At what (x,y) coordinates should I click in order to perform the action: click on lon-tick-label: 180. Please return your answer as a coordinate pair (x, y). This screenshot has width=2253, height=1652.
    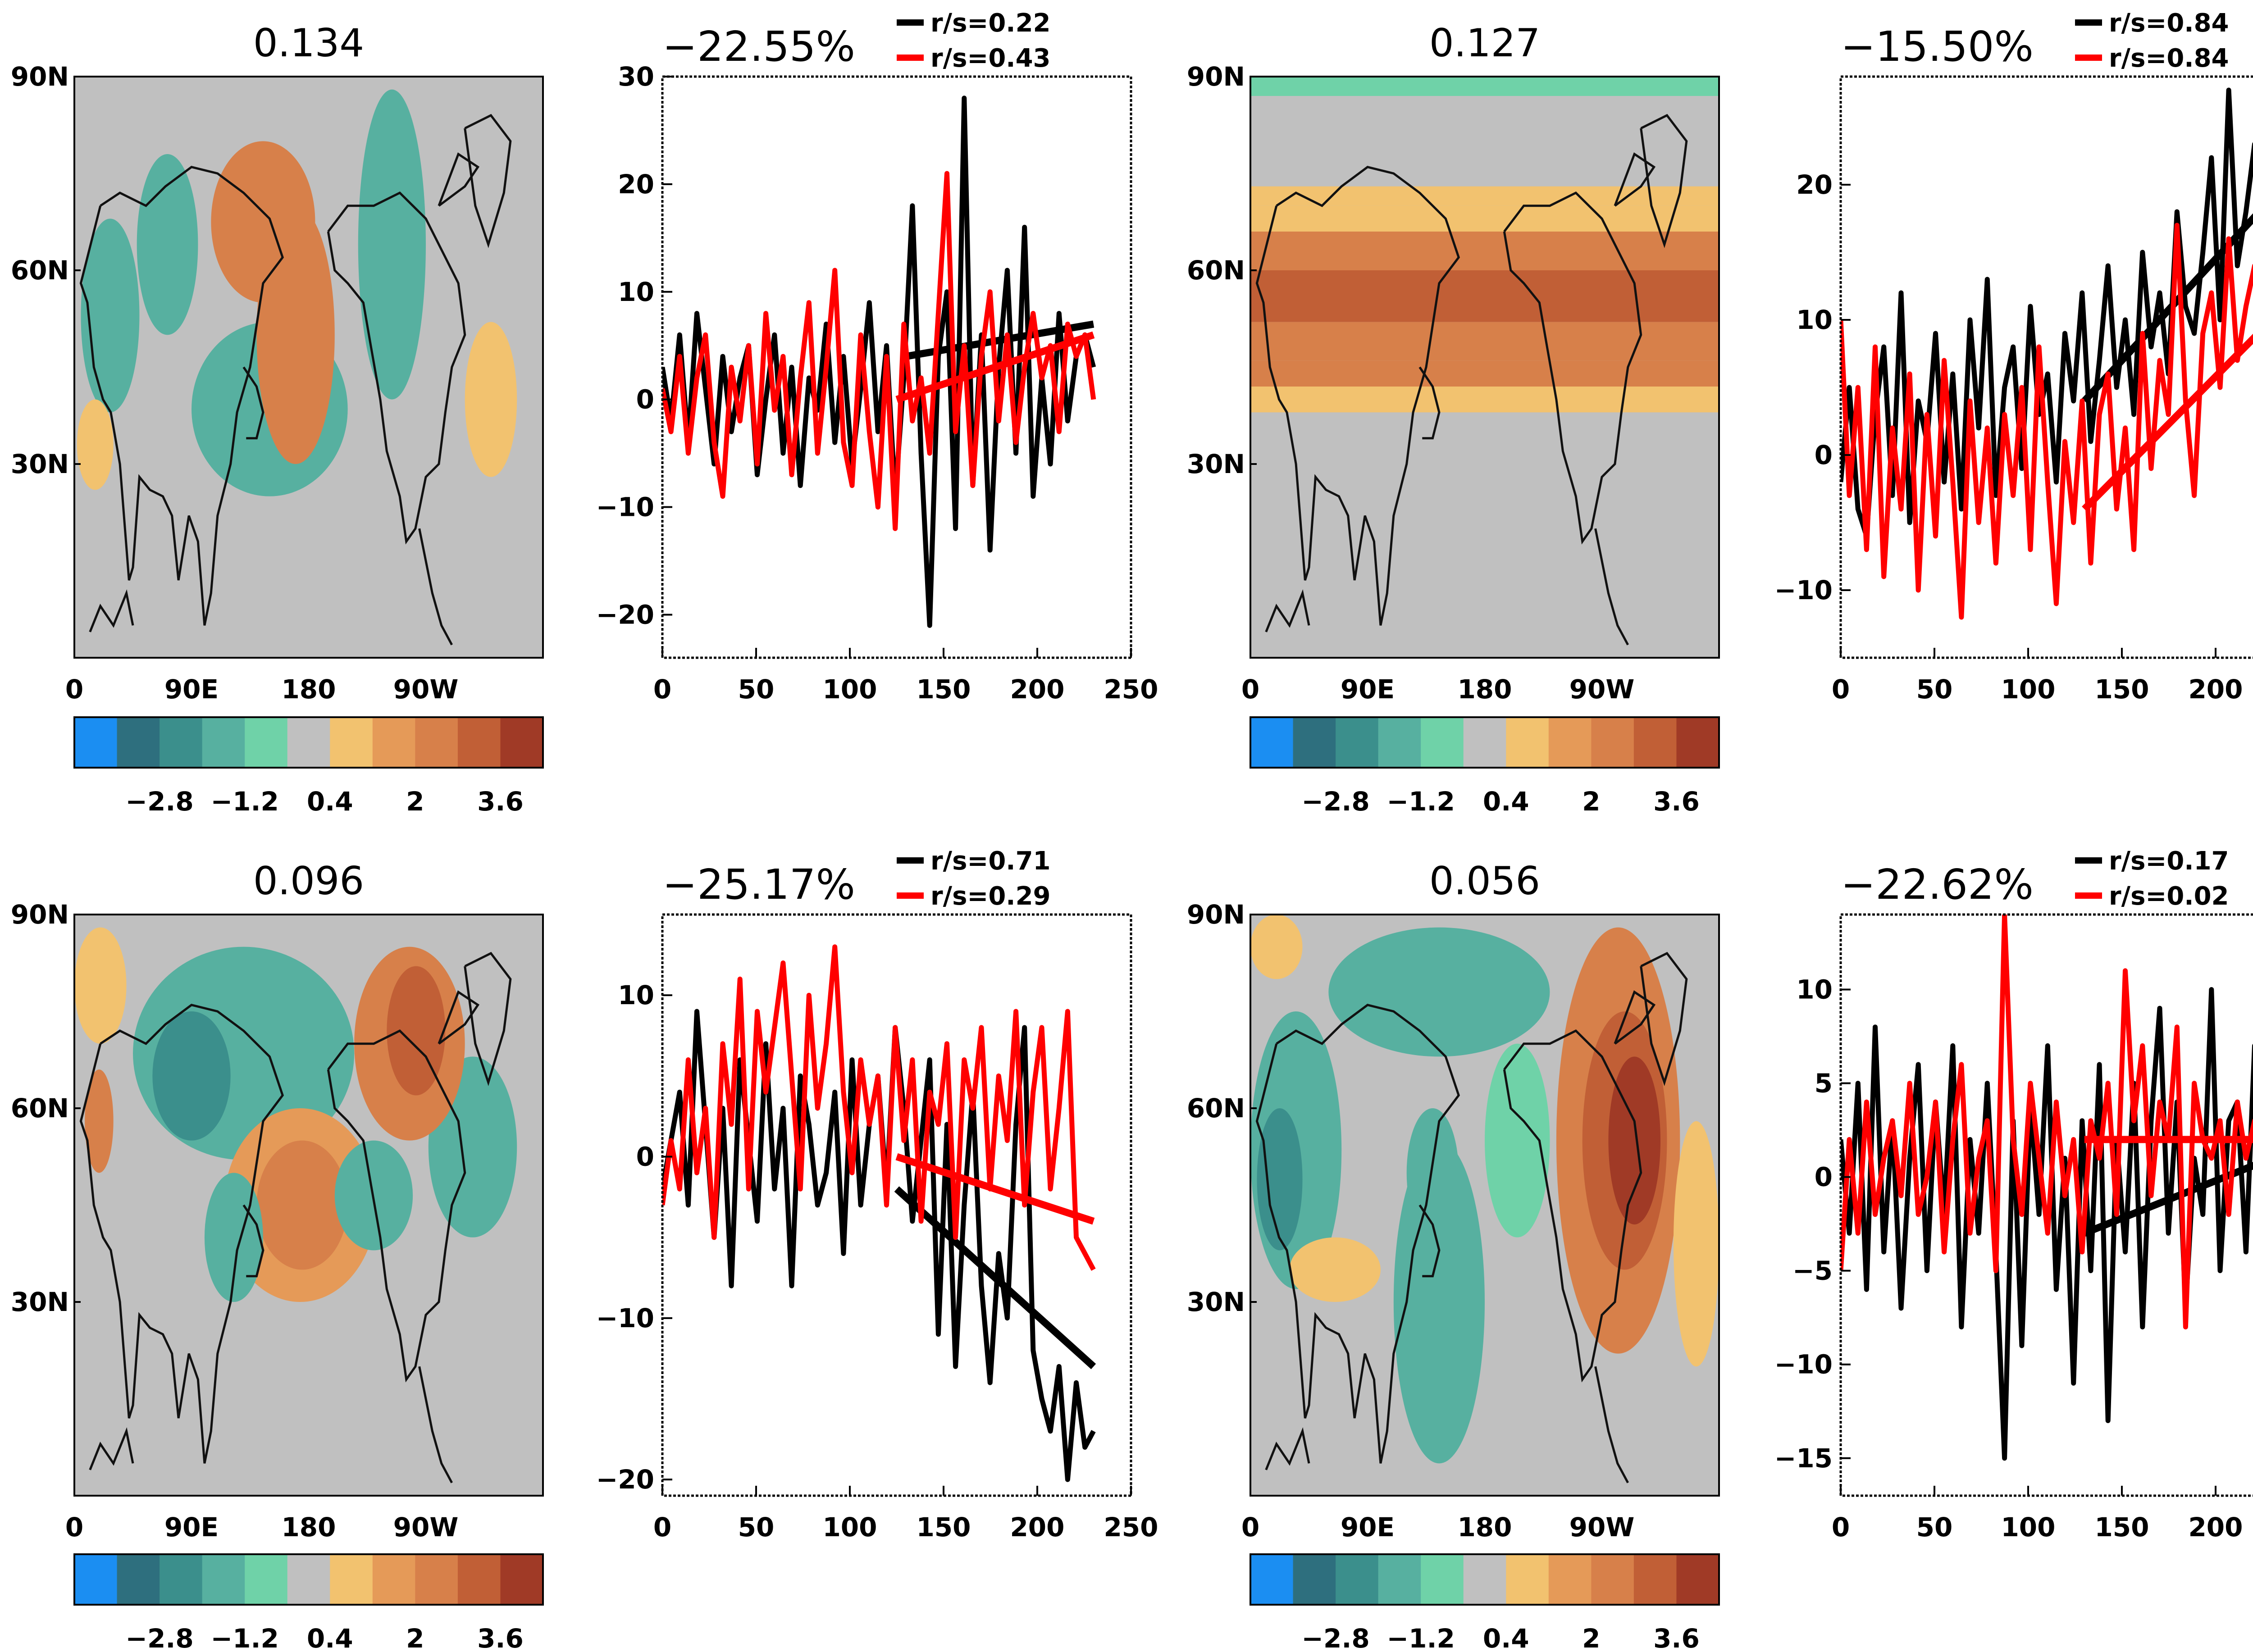
    Looking at the image, I should click on (308, 689).